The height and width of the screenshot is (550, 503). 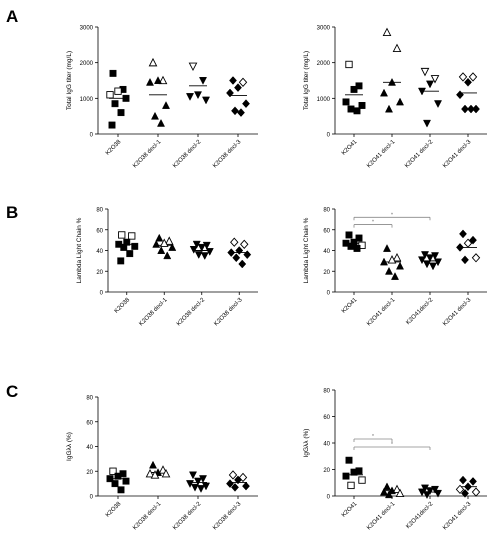 What do you see at coordinates (419, 515) in the screenshot?
I see `x-tick-label: K2O41decl-2` at bounding box center [419, 515].